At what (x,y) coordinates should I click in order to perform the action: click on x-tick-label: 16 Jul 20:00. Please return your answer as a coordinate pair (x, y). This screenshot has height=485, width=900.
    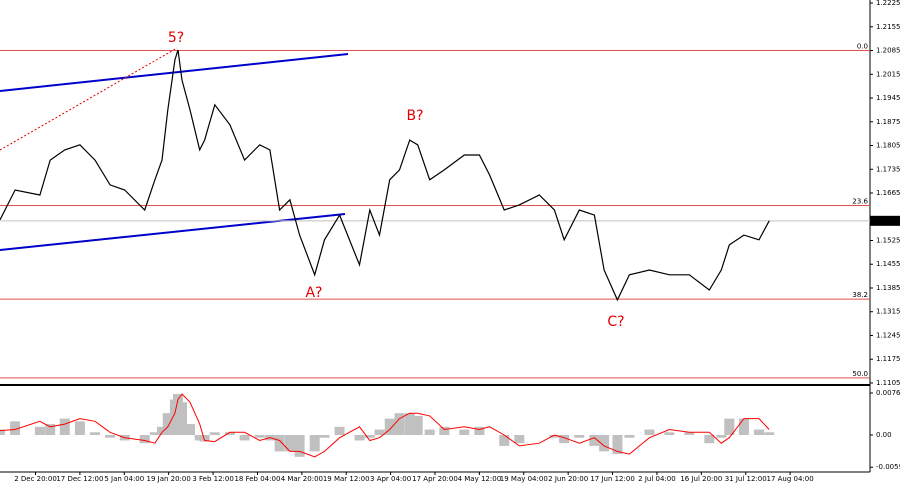
    Looking at the image, I should click on (701, 479).